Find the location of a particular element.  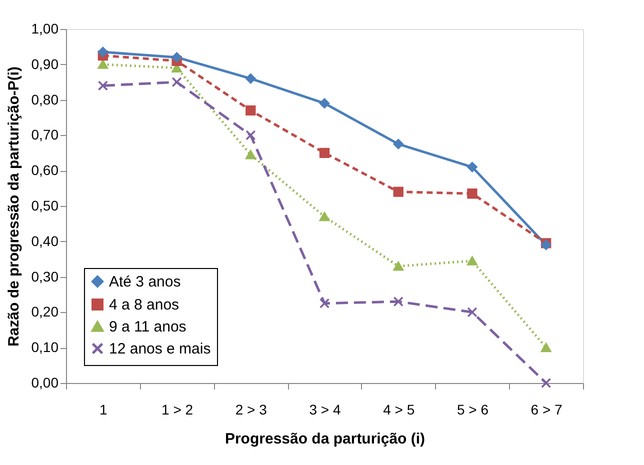

x-tick-label: 3 > 4 is located at coordinates (325, 410).